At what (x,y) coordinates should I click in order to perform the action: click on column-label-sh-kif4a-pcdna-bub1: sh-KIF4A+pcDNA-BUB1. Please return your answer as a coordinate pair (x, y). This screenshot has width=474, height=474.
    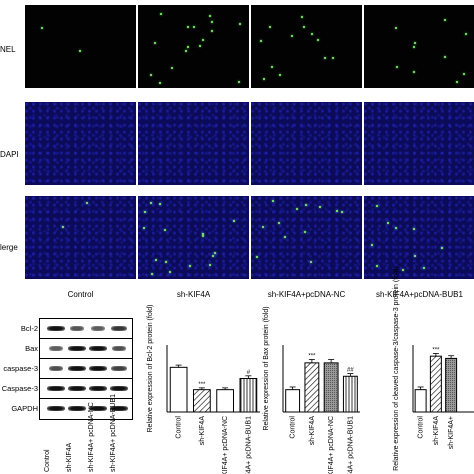
    Looking at the image, I should click on (419, 294).